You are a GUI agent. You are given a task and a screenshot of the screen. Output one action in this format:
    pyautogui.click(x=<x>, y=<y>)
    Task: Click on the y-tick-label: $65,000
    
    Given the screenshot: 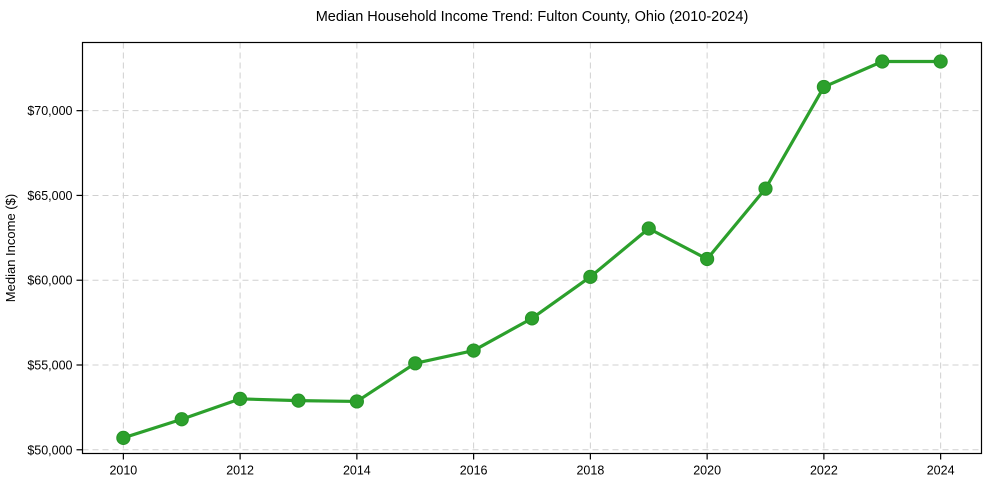 What is the action you would take?
    pyautogui.click(x=49, y=196)
    